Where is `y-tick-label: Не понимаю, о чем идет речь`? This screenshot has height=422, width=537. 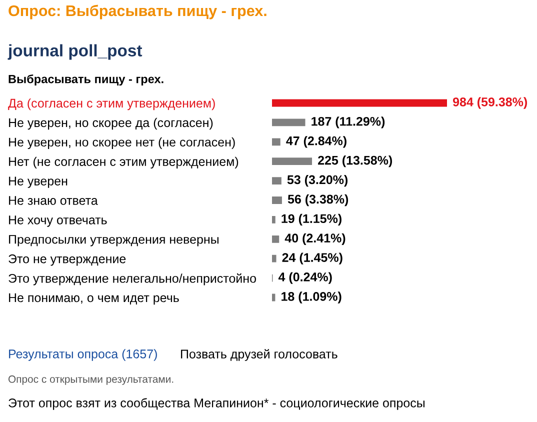 y-tick-label: Не понимаю, о чем идет речь is located at coordinates (94, 299).